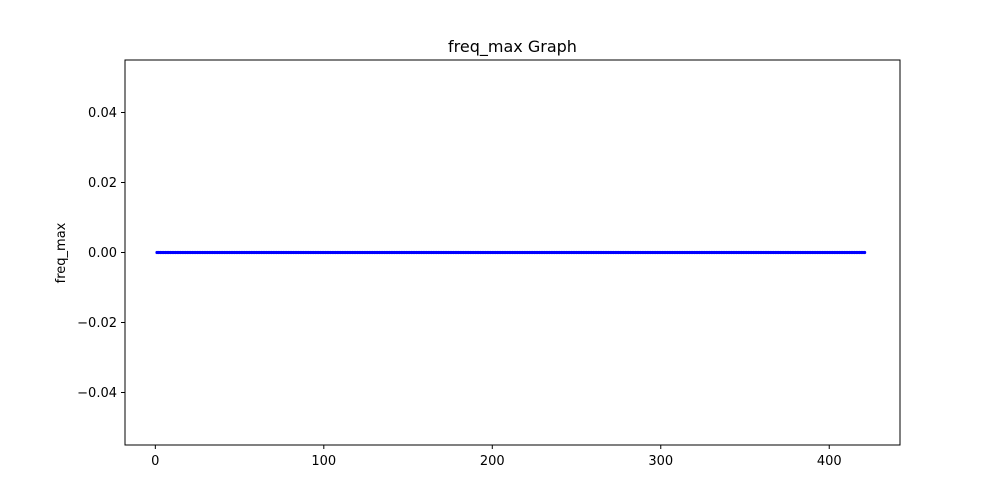 This screenshot has width=1000, height=500. I want to click on y-axis-label: freq_max, so click(61, 252).